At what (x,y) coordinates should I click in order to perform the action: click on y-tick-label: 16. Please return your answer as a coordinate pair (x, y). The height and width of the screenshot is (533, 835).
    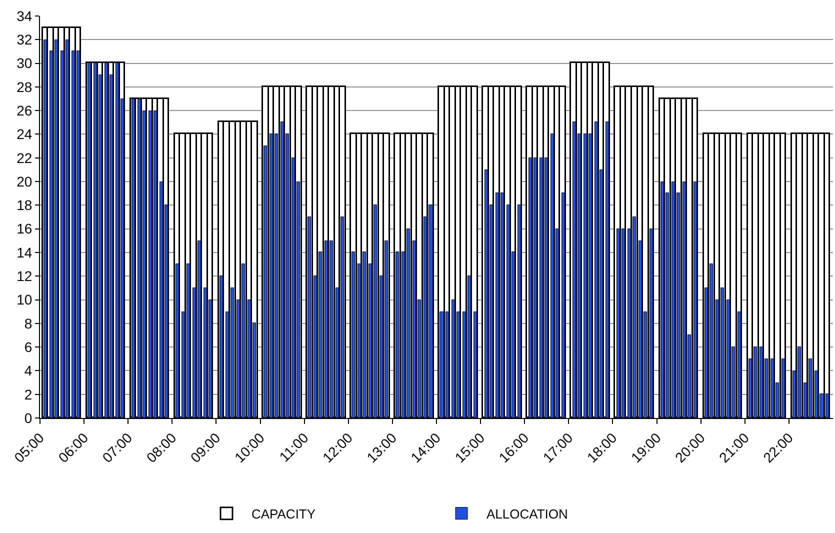
    Looking at the image, I should click on (24, 228).